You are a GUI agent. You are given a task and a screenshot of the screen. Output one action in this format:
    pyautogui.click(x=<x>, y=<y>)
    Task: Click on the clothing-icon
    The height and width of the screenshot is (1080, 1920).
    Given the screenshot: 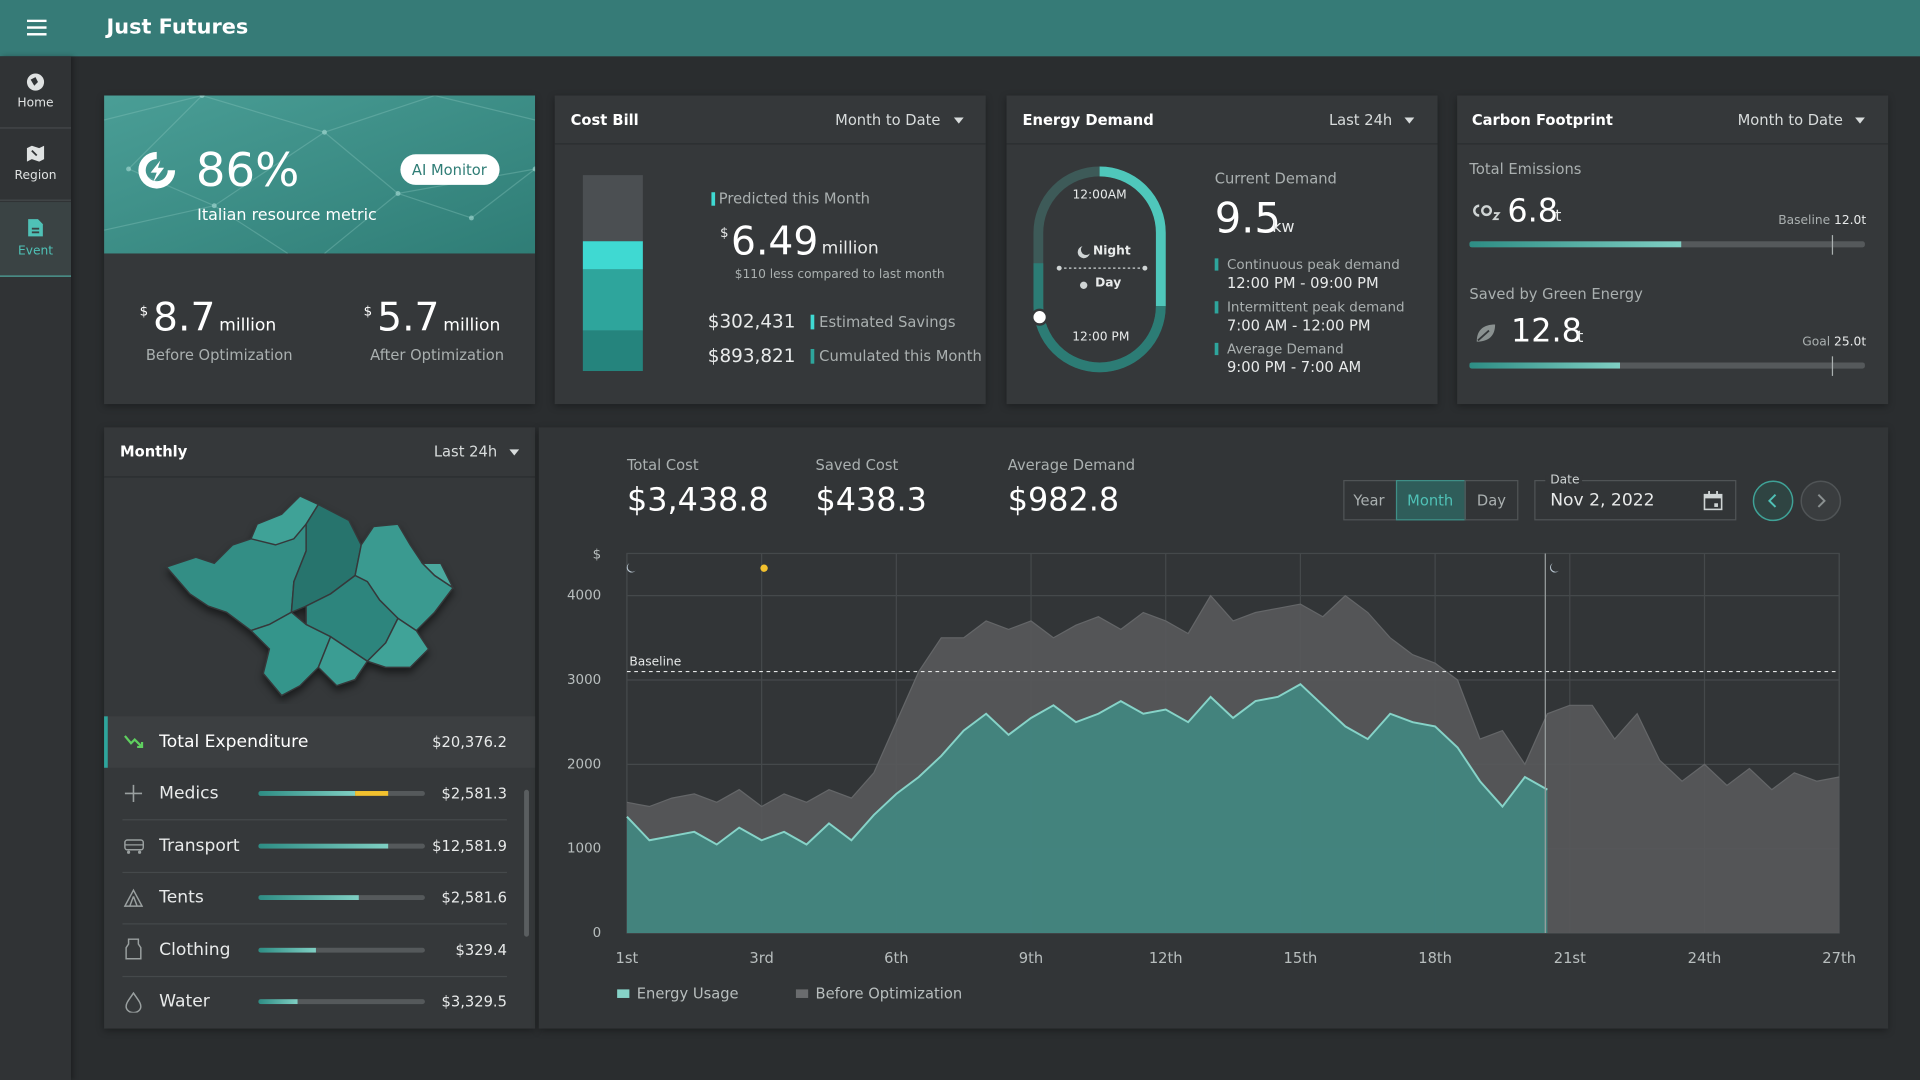 What is the action you would take?
    pyautogui.click(x=133, y=949)
    